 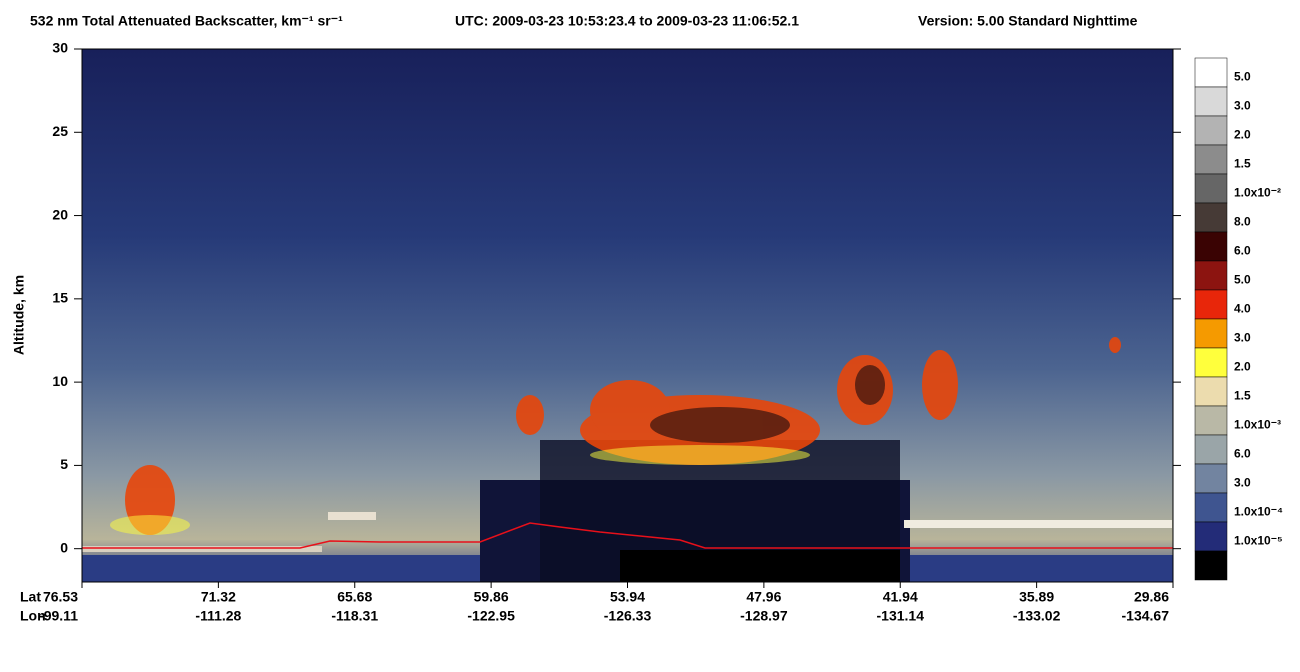 What do you see at coordinates (628, 616) in the screenshot?
I see `lon-label: -126.33` at bounding box center [628, 616].